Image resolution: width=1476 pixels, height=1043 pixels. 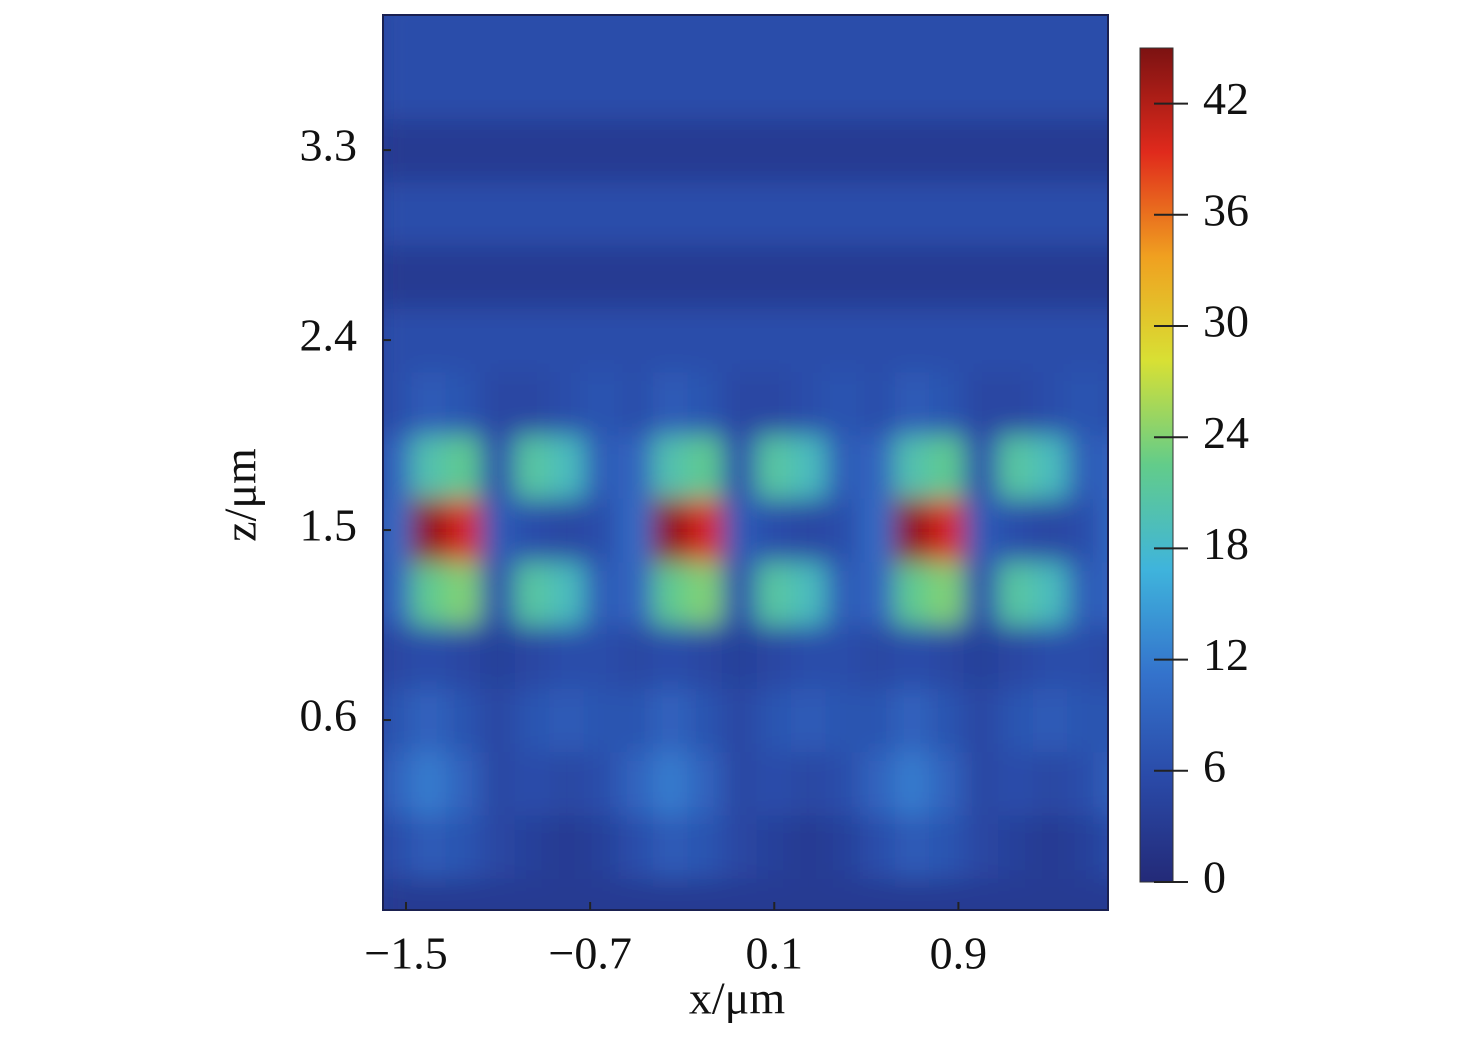 What do you see at coordinates (1226, 654) in the screenshot?
I see `colorbar-tick-label: 12` at bounding box center [1226, 654].